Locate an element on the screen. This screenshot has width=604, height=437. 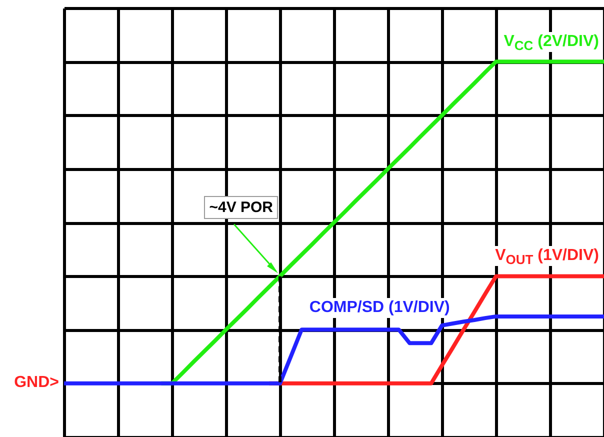
series-label: COMP/SD (1V/DIV) is located at coordinates (379, 308).